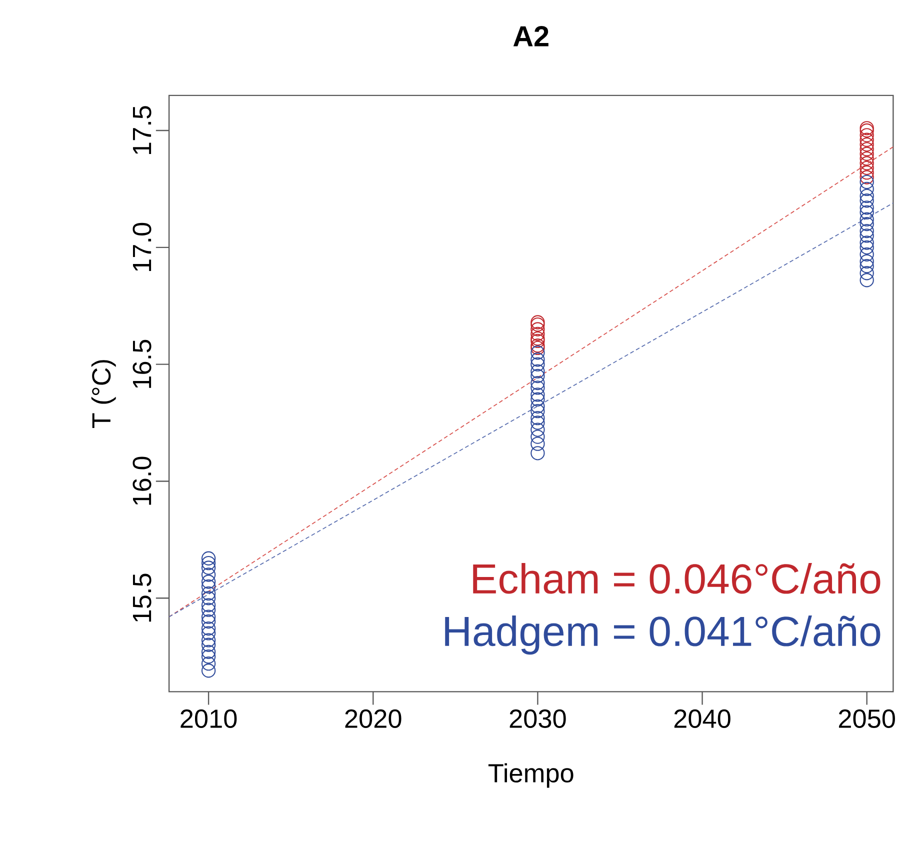 This screenshot has height=850, width=905. What do you see at coordinates (662, 635) in the screenshot?
I see `annotation: Hadgem = 0.041°C/año` at bounding box center [662, 635].